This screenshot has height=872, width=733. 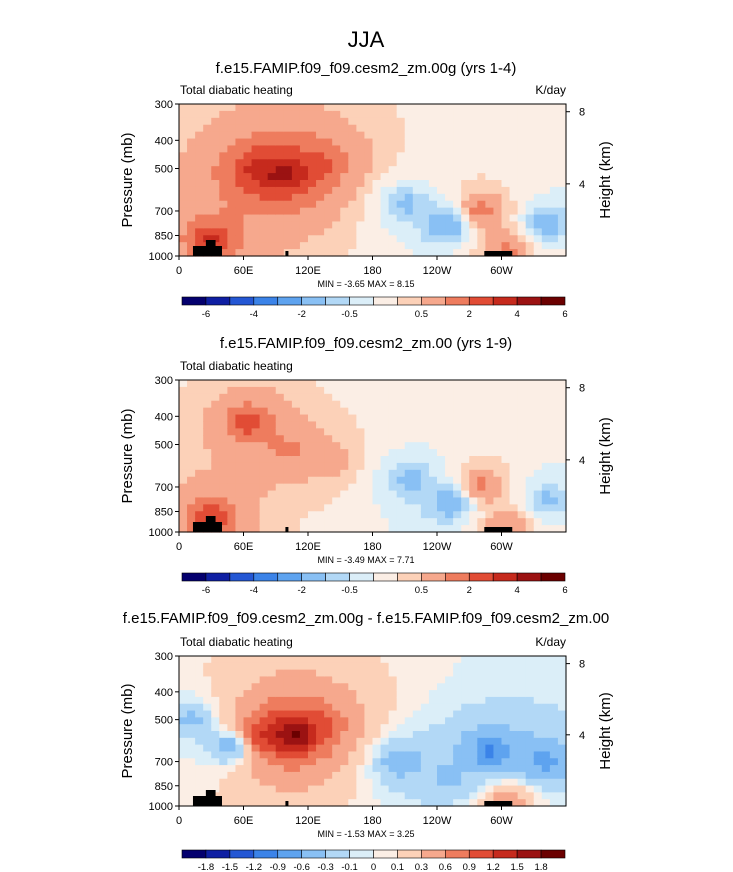 I want to click on min-max-stats: MIN = -1.53 MAX = 3.25, so click(x=365, y=834).